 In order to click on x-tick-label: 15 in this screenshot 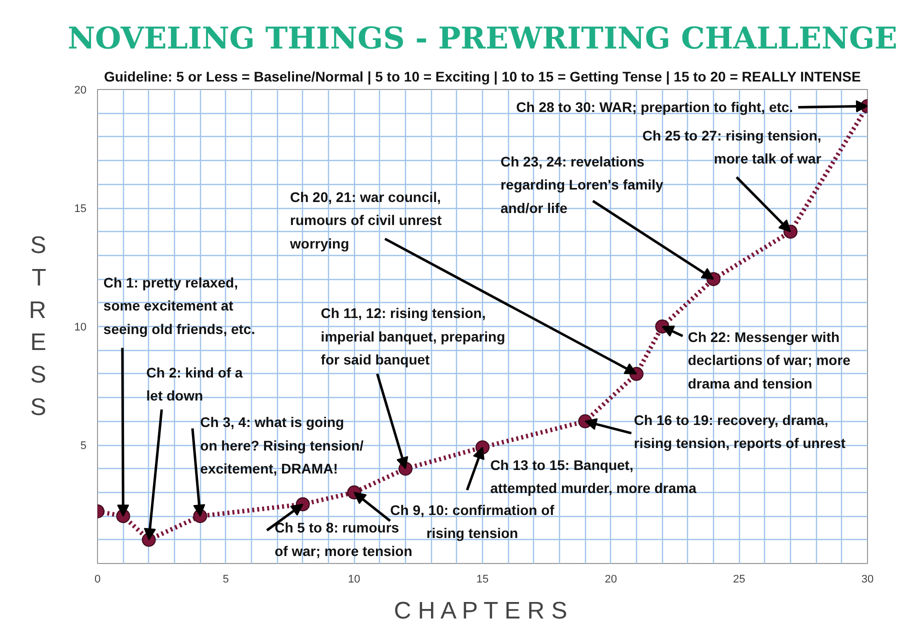, I will do `click(482, 580)`.